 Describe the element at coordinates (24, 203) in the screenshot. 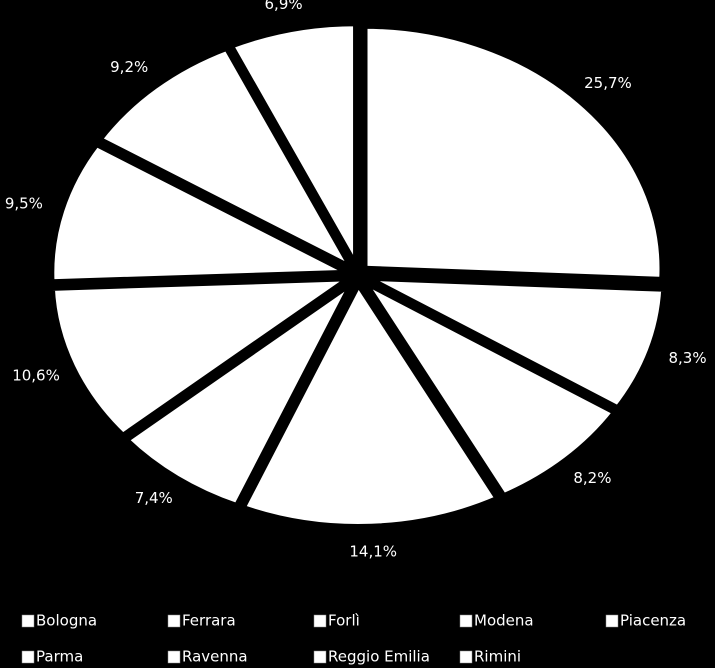

I see `data-label: 9,5%` at that location.